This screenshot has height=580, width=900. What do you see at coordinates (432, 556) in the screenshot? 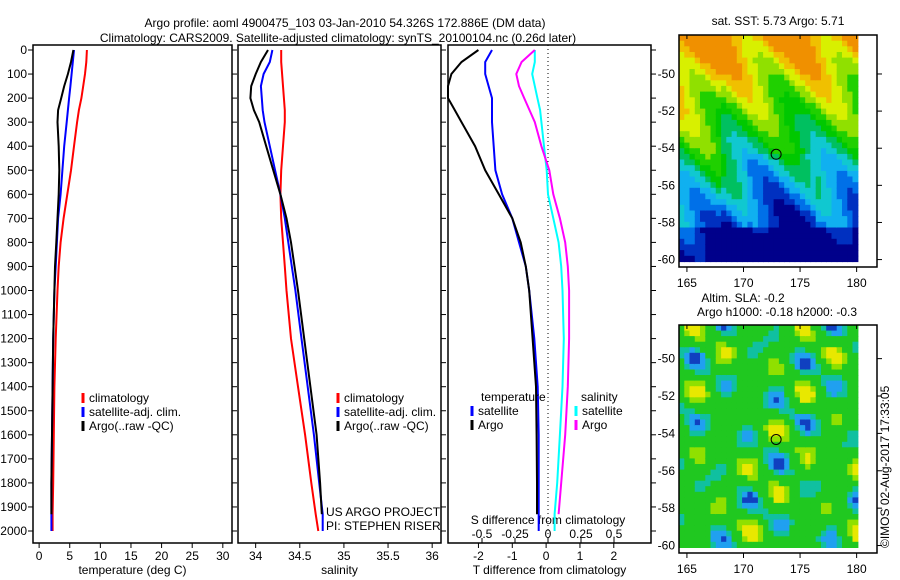
I see `x-tick-label: 36` at bounding box center [432, 556].